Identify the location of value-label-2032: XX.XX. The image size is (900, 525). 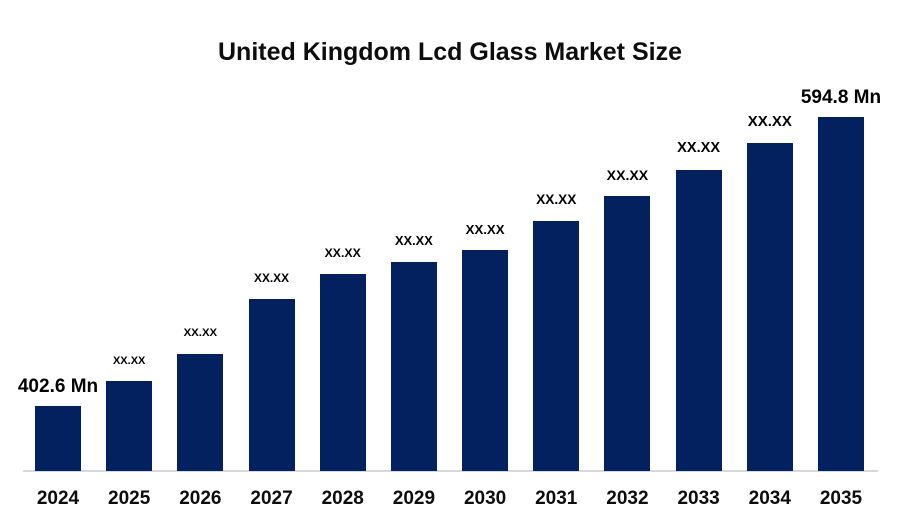
(627, 174).